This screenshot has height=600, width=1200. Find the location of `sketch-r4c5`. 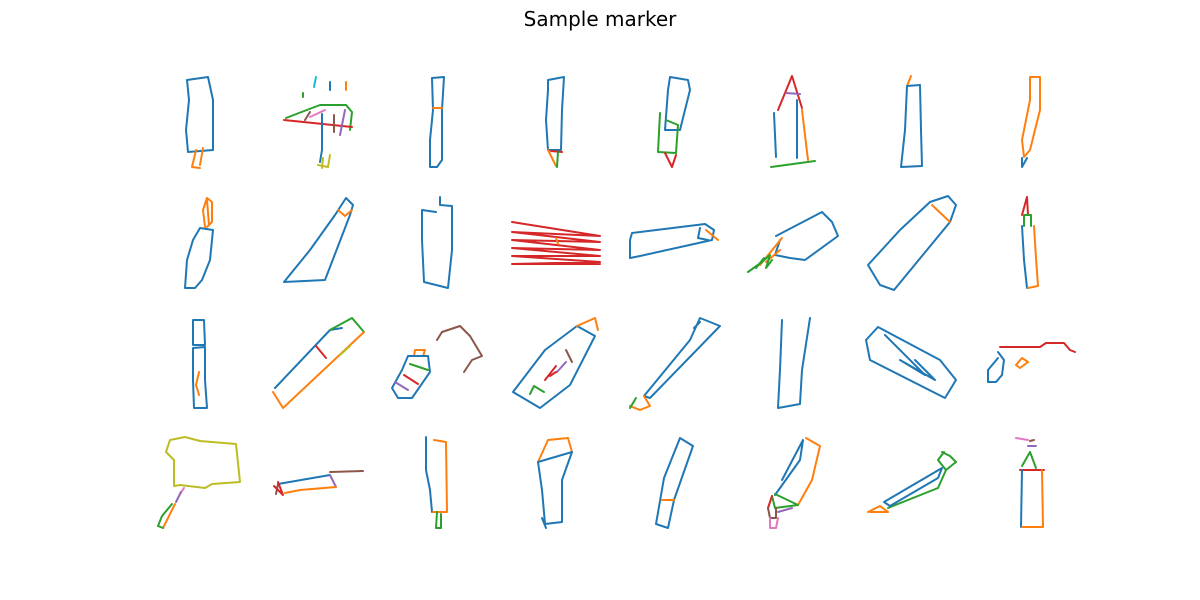

sketch-r4c5 is located at coordinates (674, 483).